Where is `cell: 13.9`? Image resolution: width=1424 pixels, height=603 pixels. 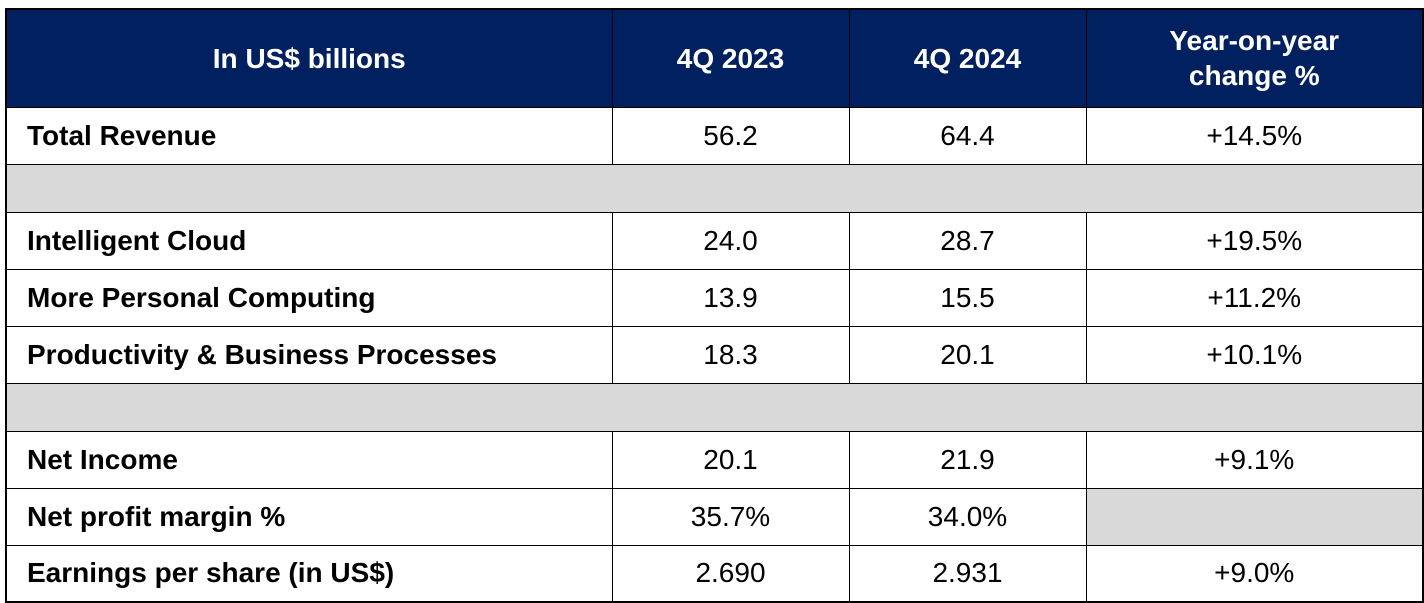 cell: 13.9 is located at coordinates (730, 297).